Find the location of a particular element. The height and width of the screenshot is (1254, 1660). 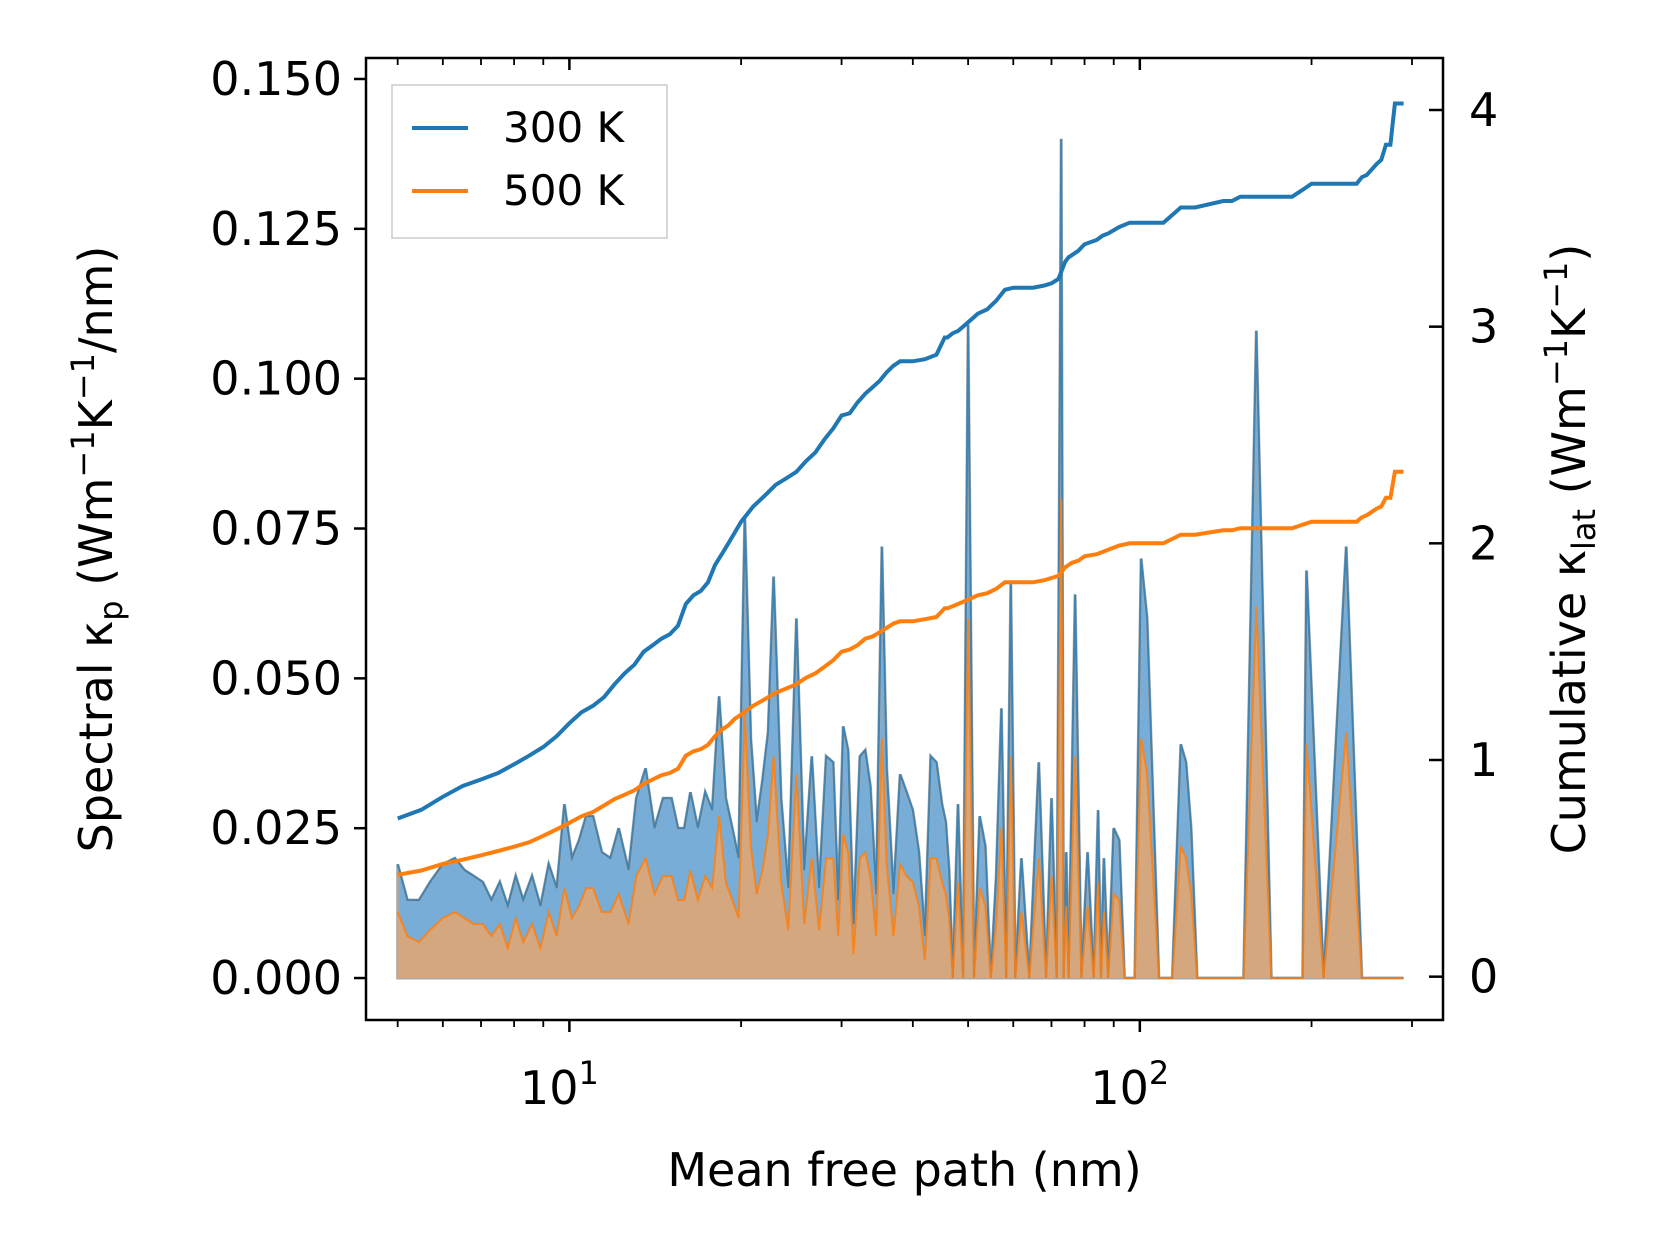

x-tick-label: 10² is located at coordinates (1129, 1084).